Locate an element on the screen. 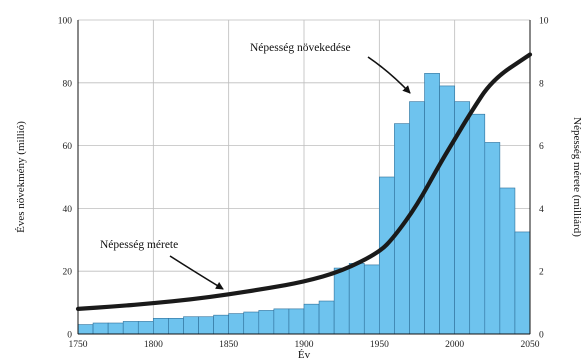 This screenshot has width=581, height=362. annotation-growth: Népesség növekedése is located at coordinates (300, 48).